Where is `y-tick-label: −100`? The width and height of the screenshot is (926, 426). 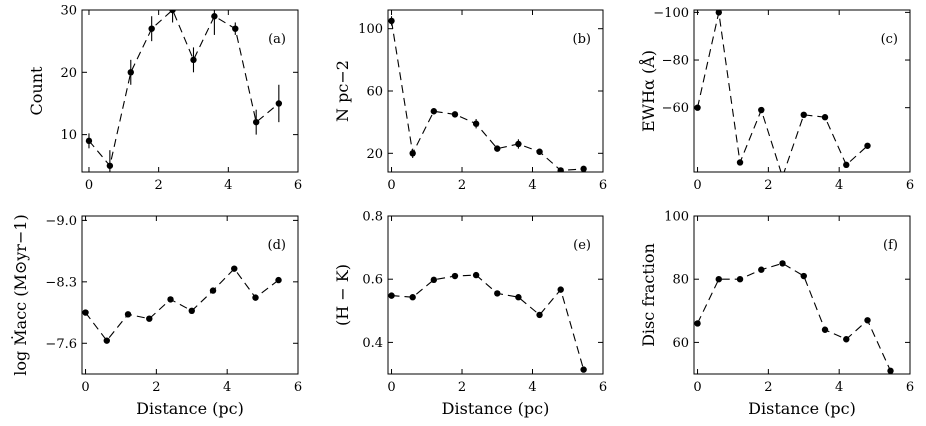
y-tick-label: −100 is located at coordinates (671, 13).